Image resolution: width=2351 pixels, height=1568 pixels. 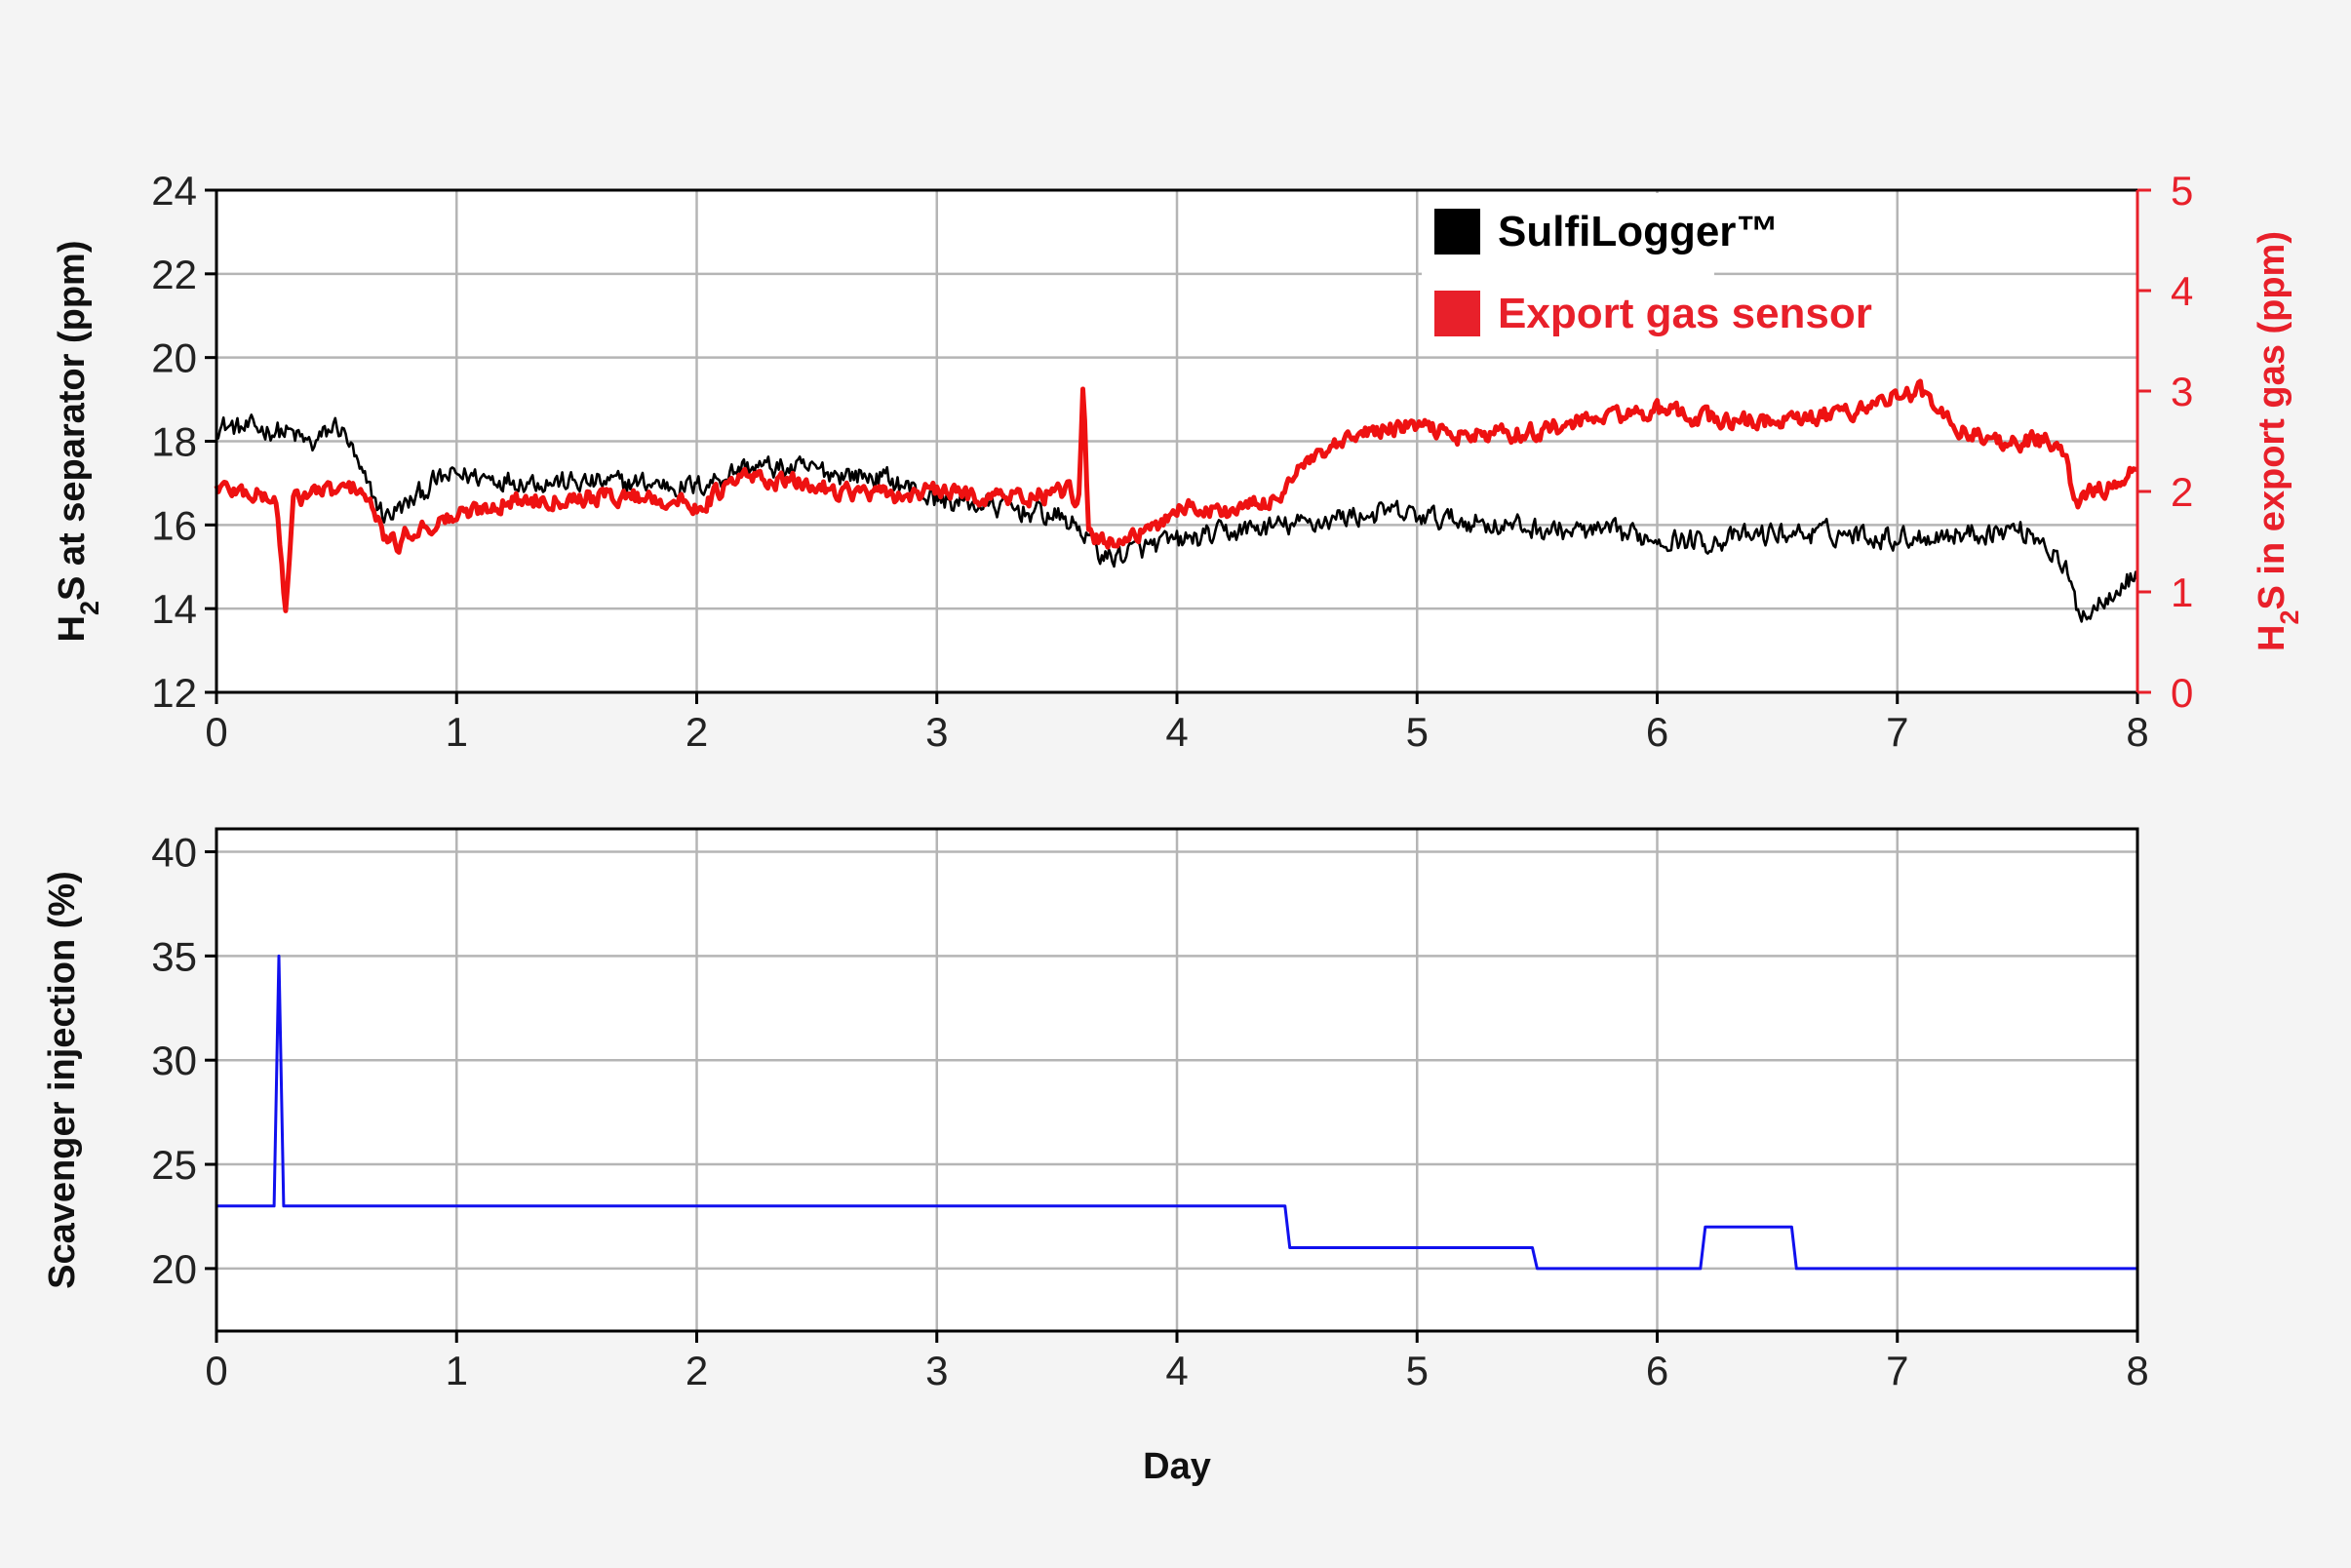 I want to click on top-x-tick-label: 7, so click(x=1897, y=732).